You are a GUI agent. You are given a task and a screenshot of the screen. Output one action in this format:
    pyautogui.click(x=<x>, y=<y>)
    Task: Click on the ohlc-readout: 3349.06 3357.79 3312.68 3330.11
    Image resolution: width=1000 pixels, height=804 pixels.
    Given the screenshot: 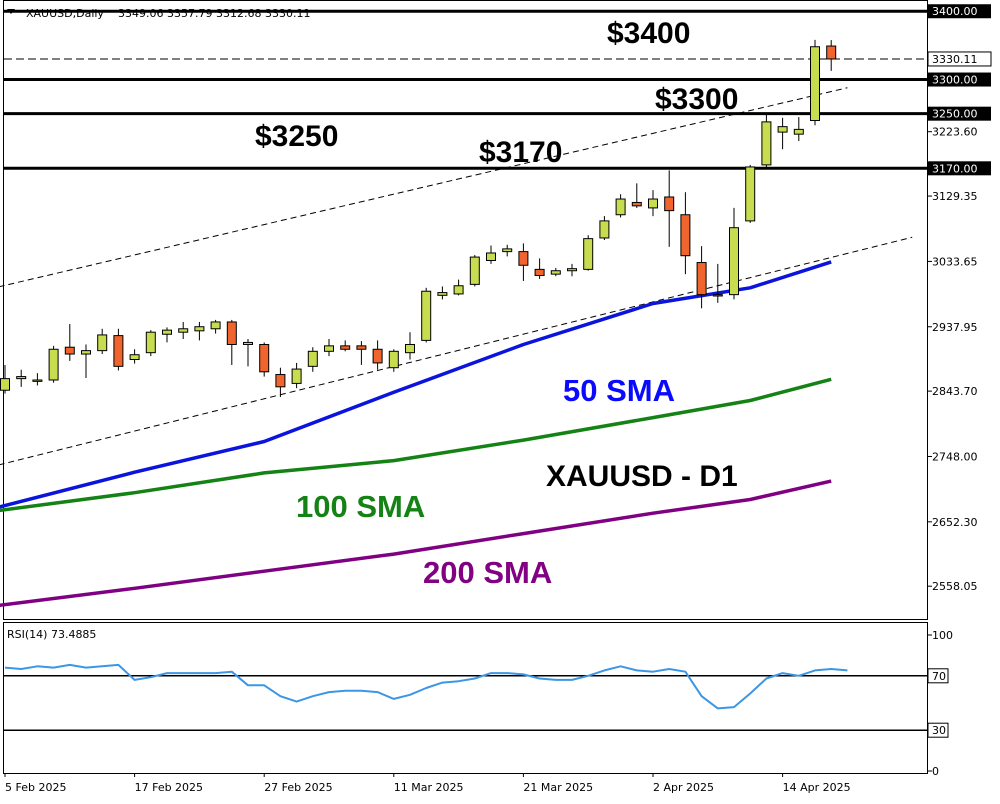 What is the action you would take?
    pyautogui.click(x=214, y=13)
    